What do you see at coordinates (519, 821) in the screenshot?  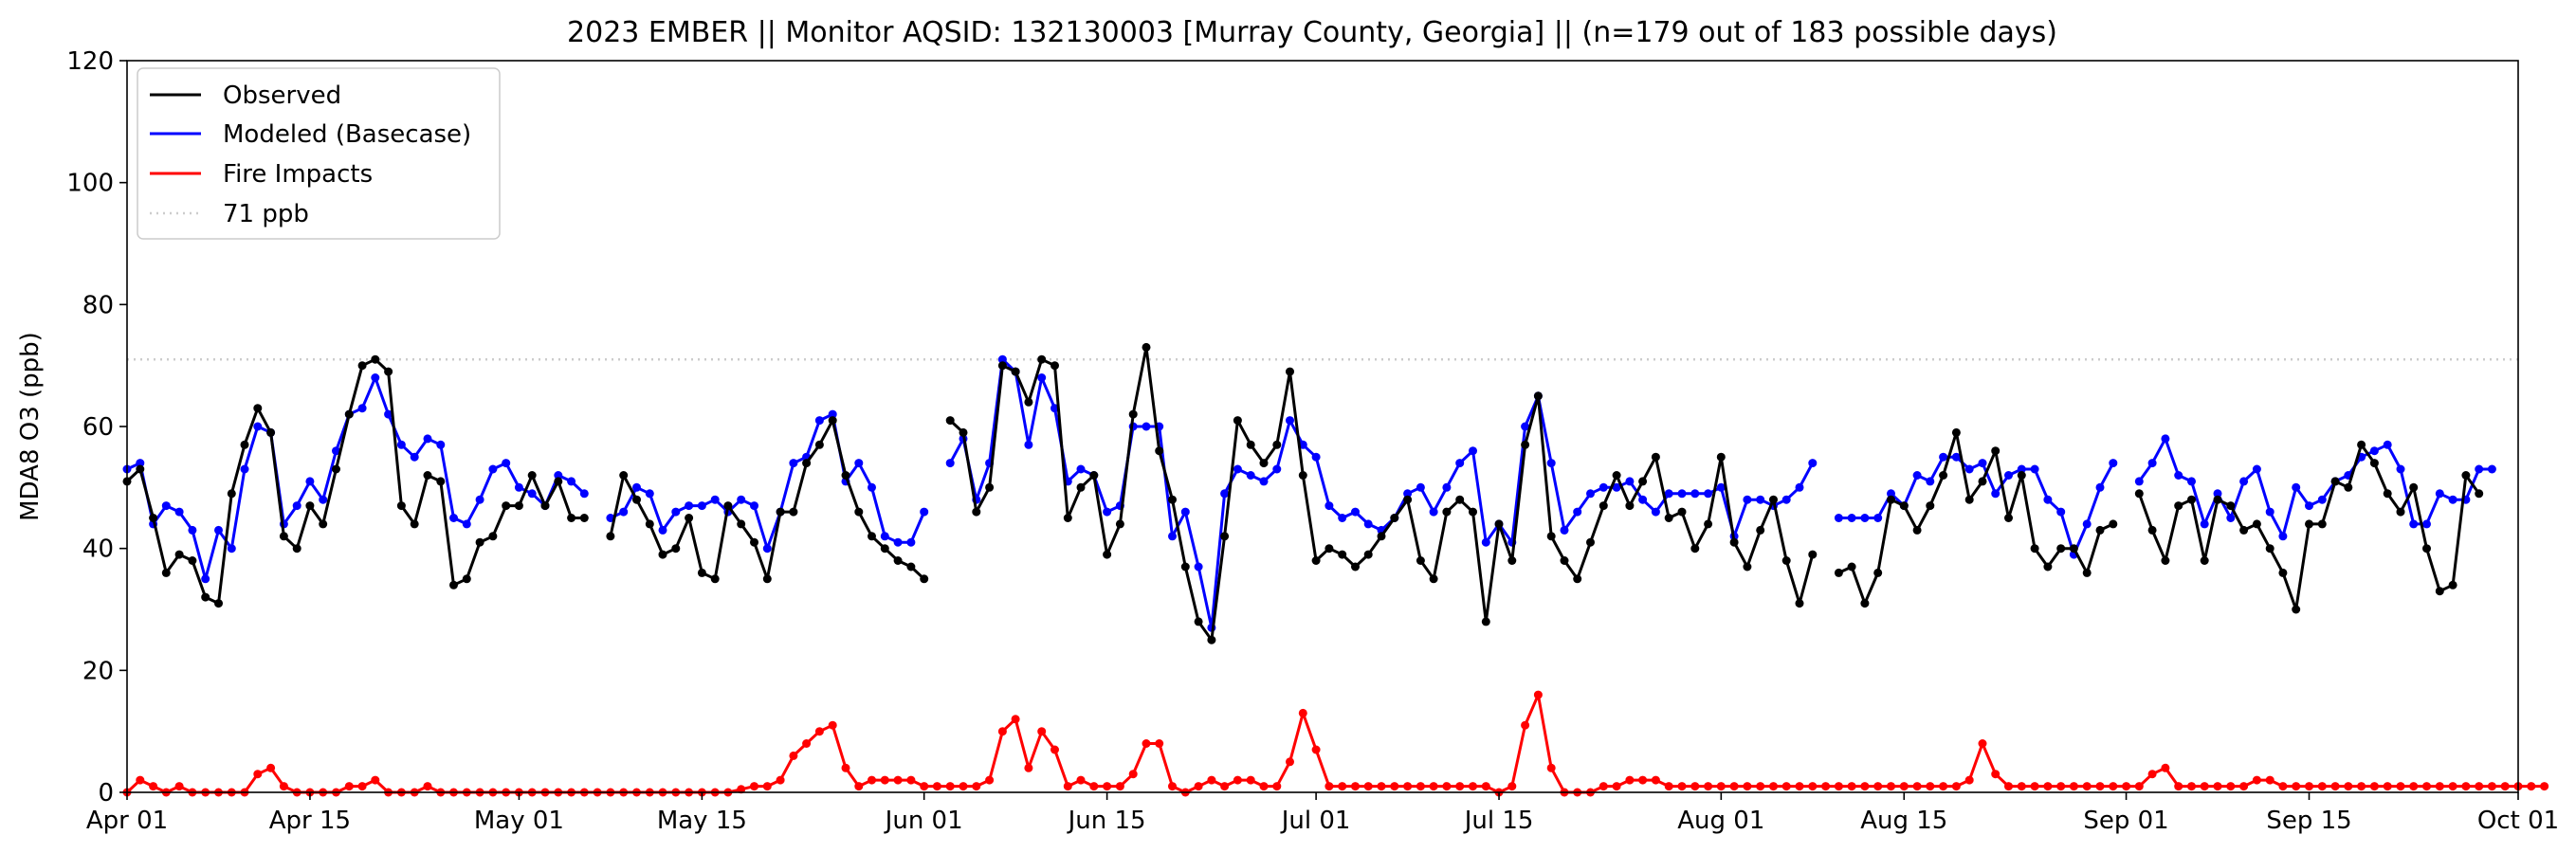 I see `x-tick-label: May 01` at bounding box center [519, 821].